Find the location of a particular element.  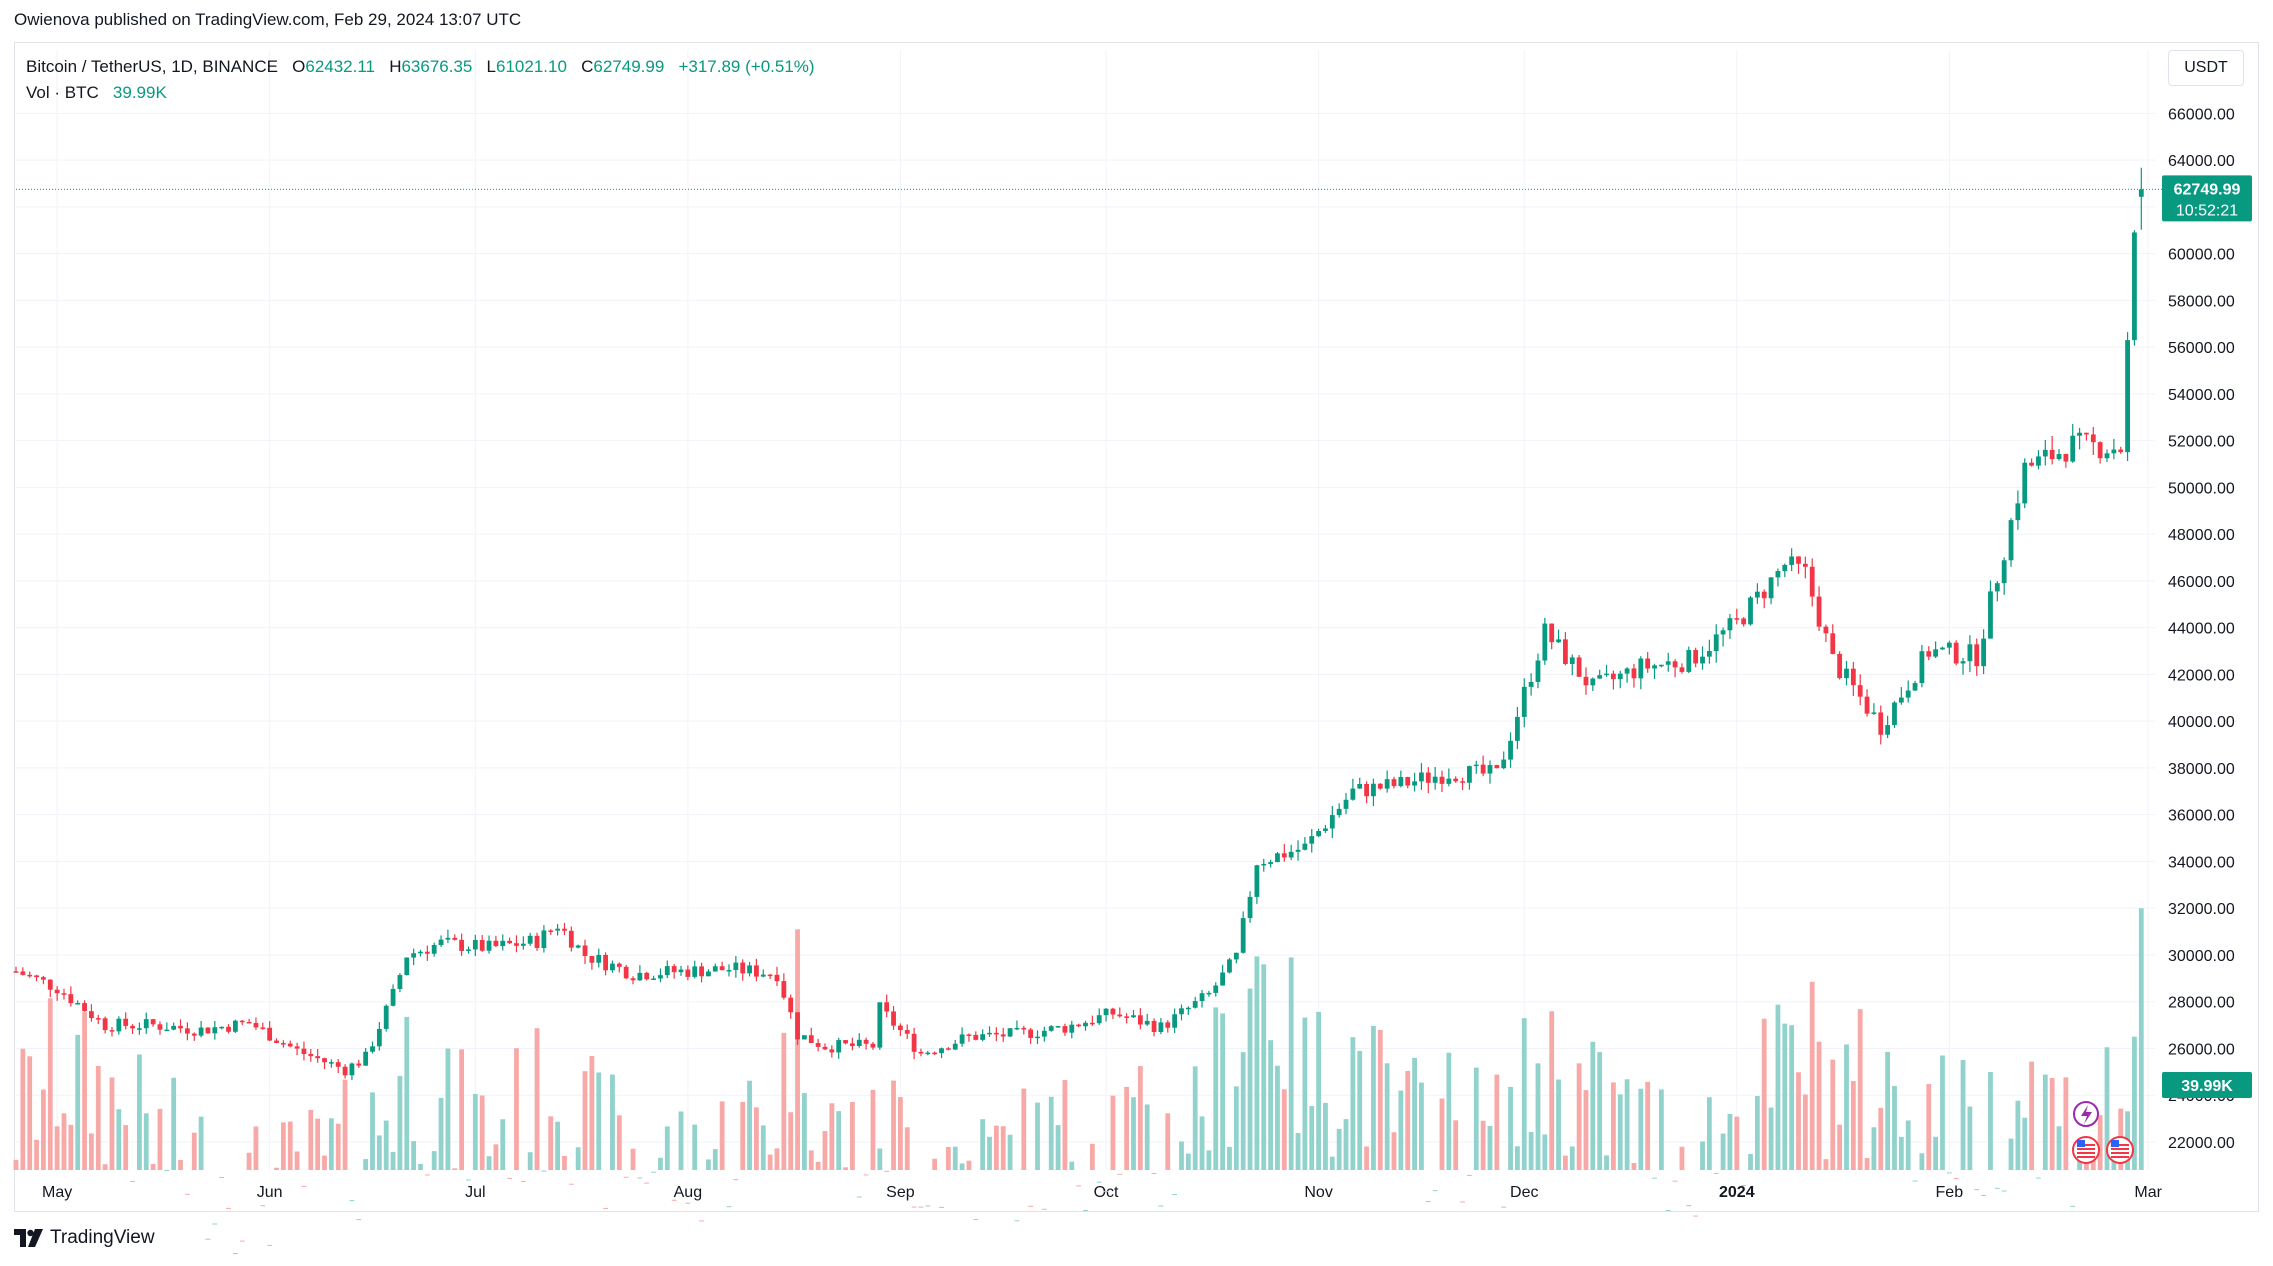

legend-high-label: H is located at coordinates (395, 66).